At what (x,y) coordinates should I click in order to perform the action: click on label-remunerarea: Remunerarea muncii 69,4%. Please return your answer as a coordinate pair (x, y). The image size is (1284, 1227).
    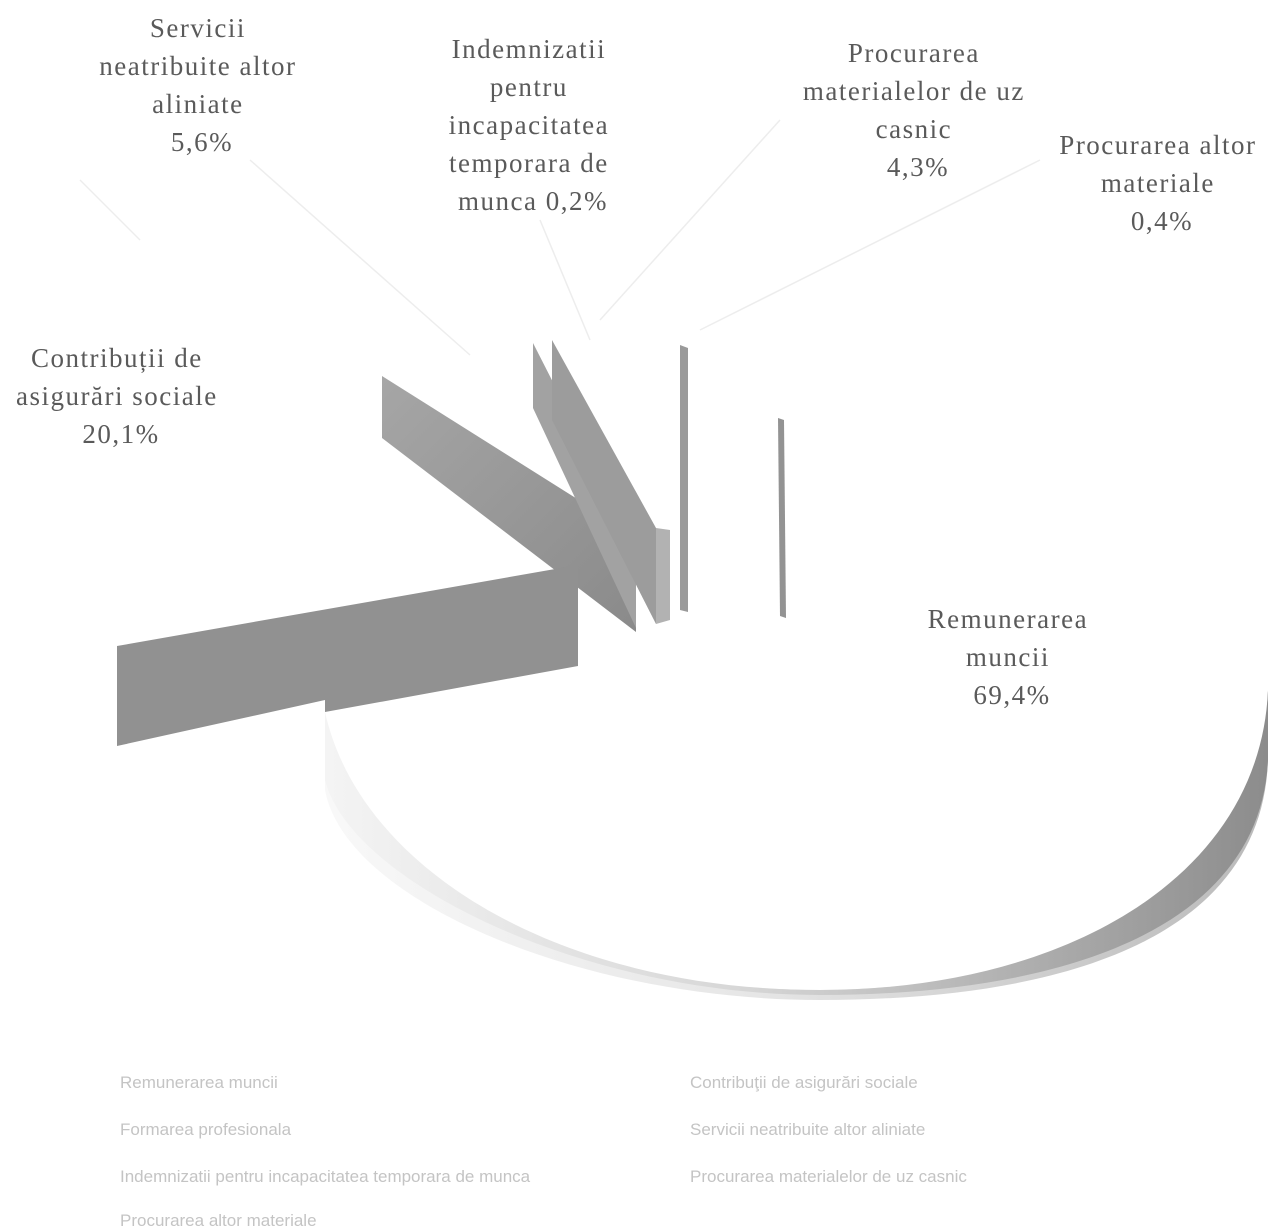
    Looking at the image, I should click on (1012, 657).